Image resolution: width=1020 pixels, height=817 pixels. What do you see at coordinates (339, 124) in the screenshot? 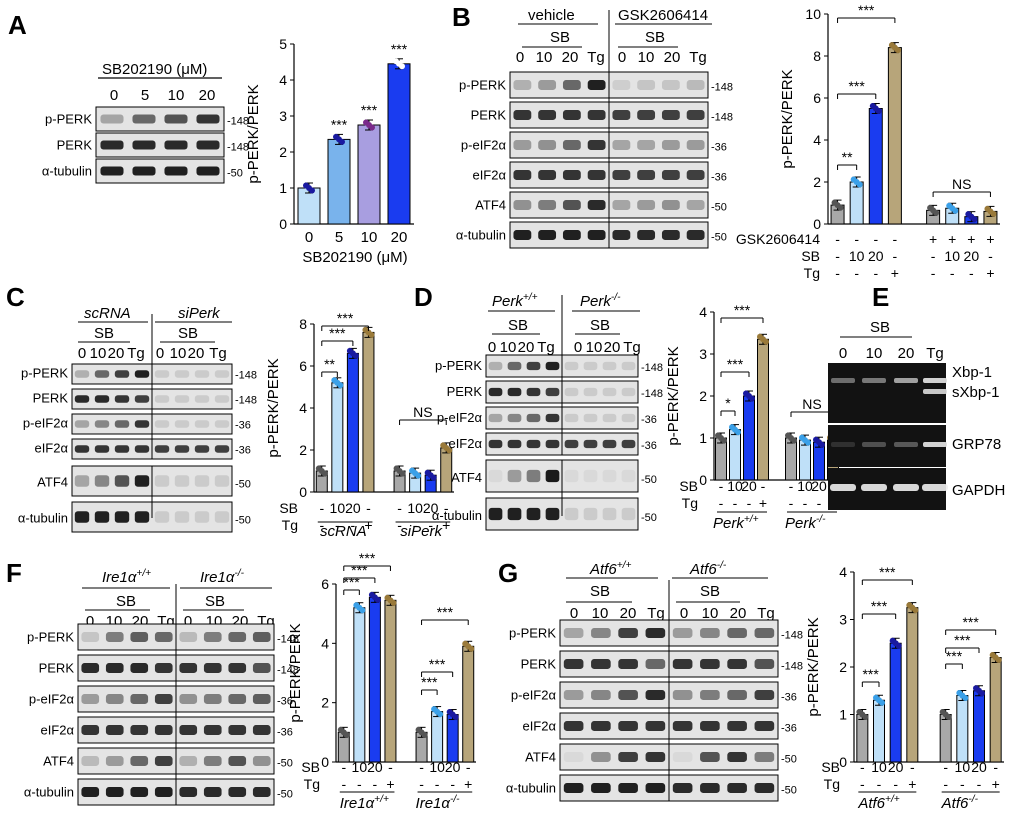
I see `panel-A-sig-0: ***` at bounding box center [339, 124].